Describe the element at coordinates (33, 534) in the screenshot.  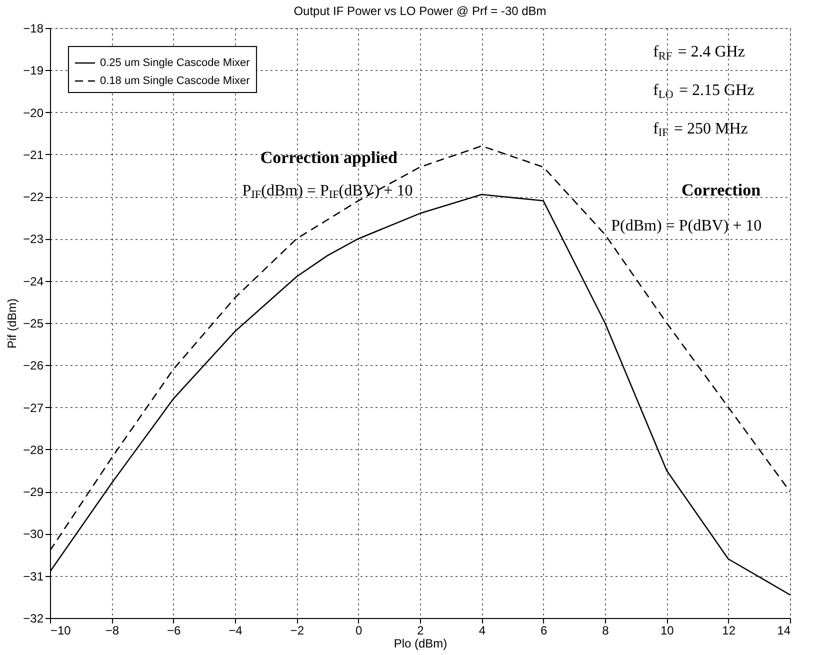
I see `y-tick-label: −30` at that location.